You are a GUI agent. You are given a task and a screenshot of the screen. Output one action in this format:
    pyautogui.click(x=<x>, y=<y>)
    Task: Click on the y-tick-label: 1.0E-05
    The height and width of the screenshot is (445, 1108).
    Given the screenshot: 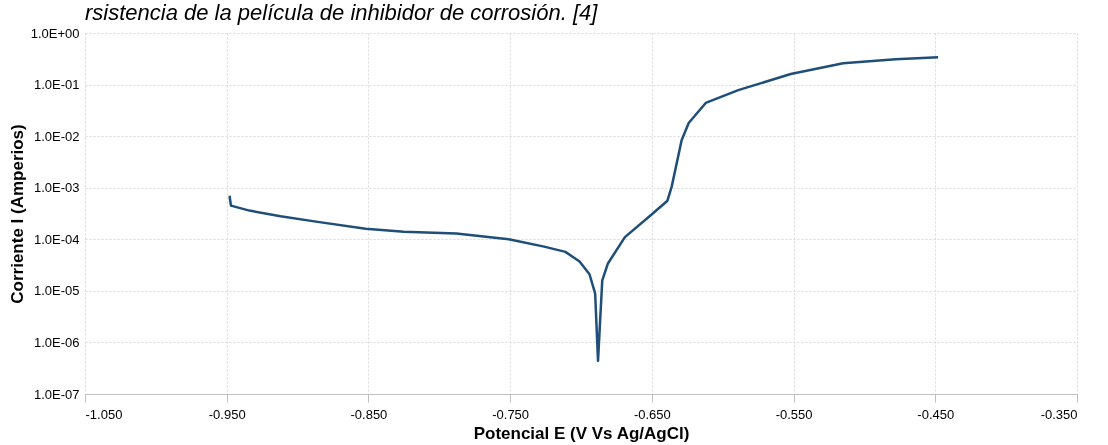 What is the action you would take?
    pyautogui.click(x=56, y=291)
    